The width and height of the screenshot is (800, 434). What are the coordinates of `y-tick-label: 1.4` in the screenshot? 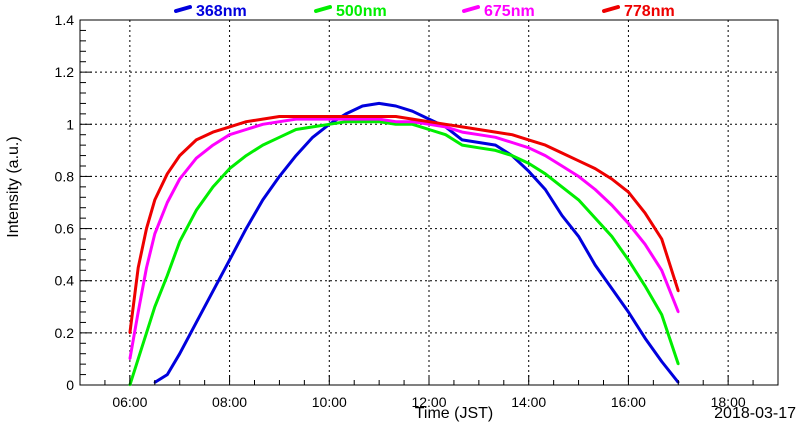 It's located at (65, 20).